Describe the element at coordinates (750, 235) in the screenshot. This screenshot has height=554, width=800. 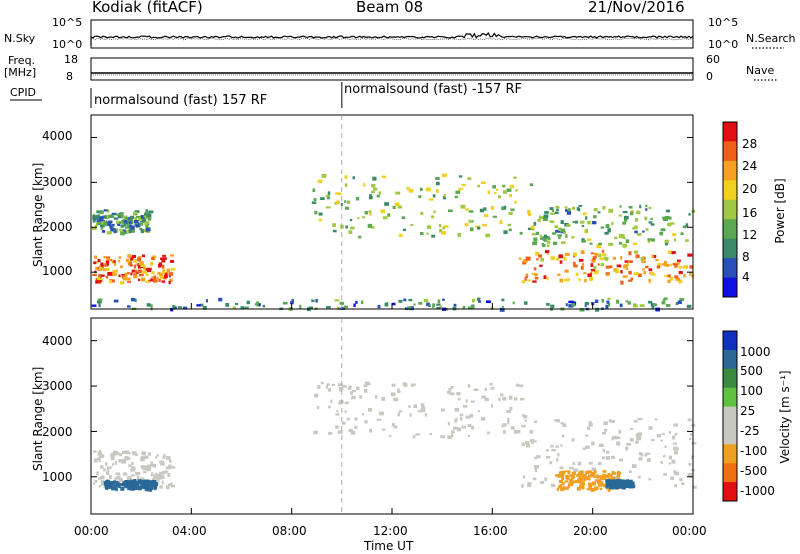
I see `power-tick-12: 12` at that location.